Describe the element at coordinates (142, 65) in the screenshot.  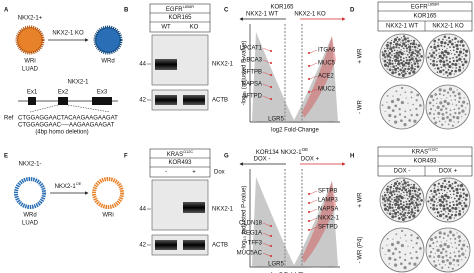
I see `label: 44` at that location.